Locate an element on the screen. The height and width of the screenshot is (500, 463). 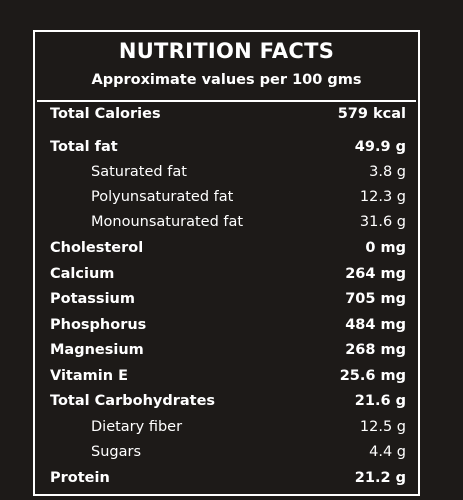
row-label: Magnesium is located at coordinates (97, 350).